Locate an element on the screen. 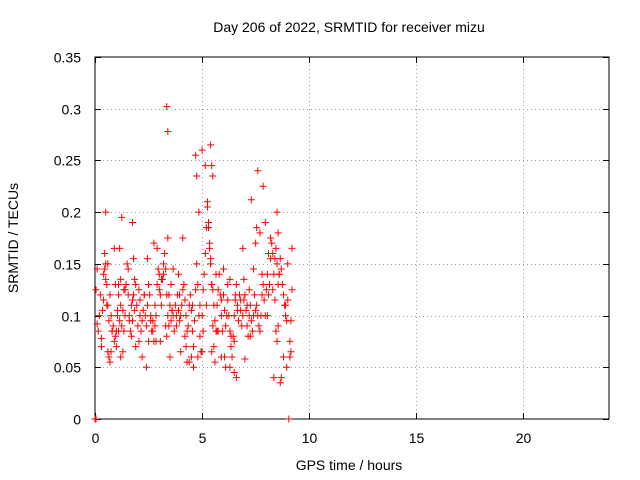  y-axis-label: SRMTID / TECUs is located at coordinates (13, 238).